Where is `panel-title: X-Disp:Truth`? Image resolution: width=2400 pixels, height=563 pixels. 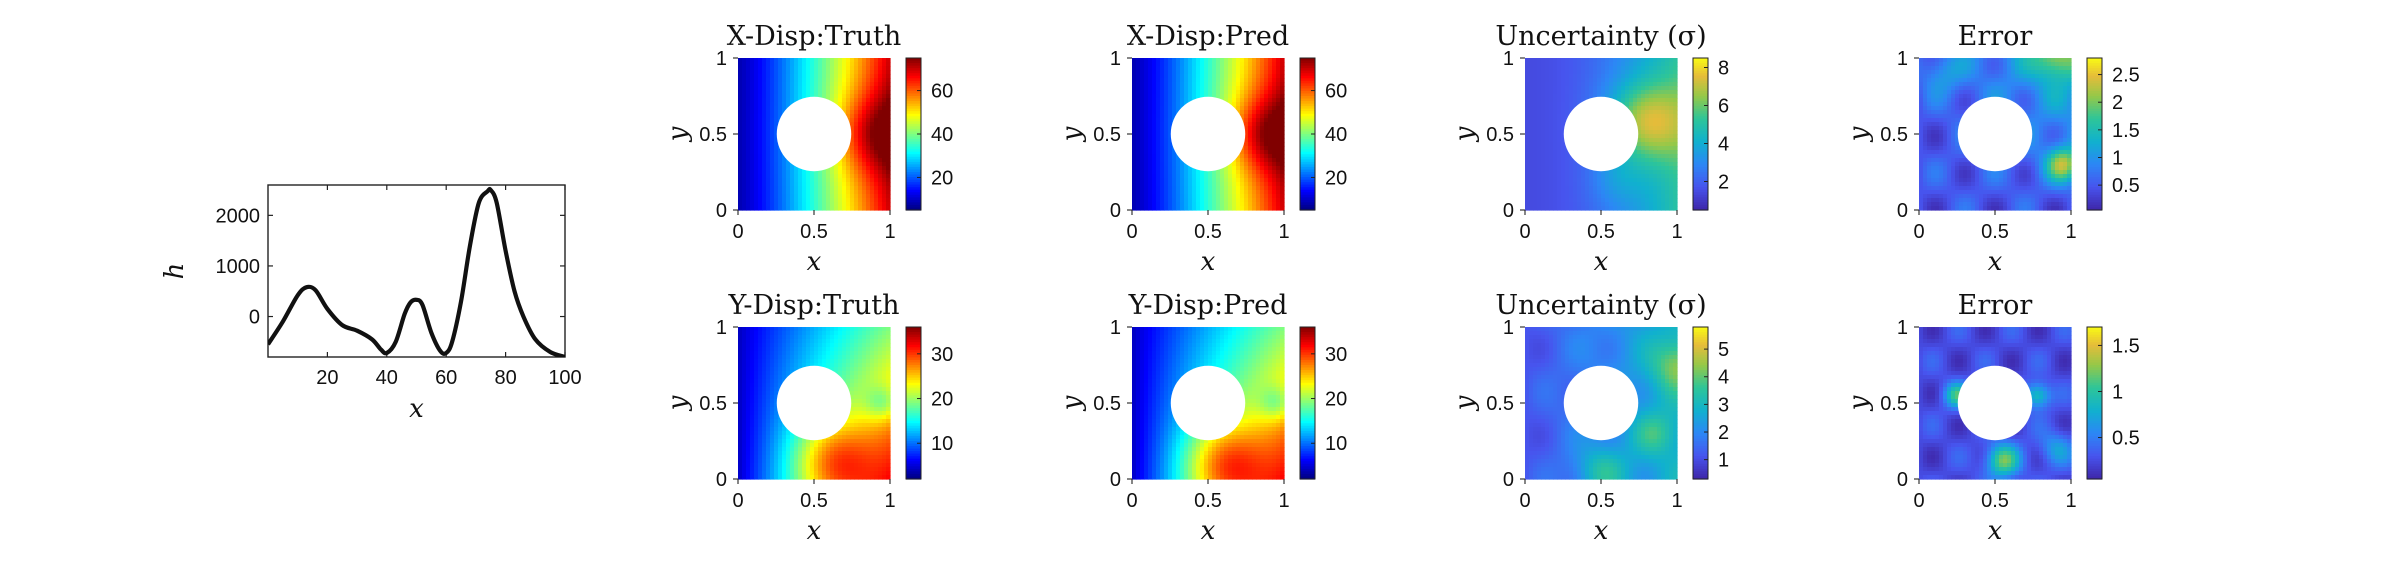
panel-title: X-Disp:Truth is located at coordinates (814, 36).